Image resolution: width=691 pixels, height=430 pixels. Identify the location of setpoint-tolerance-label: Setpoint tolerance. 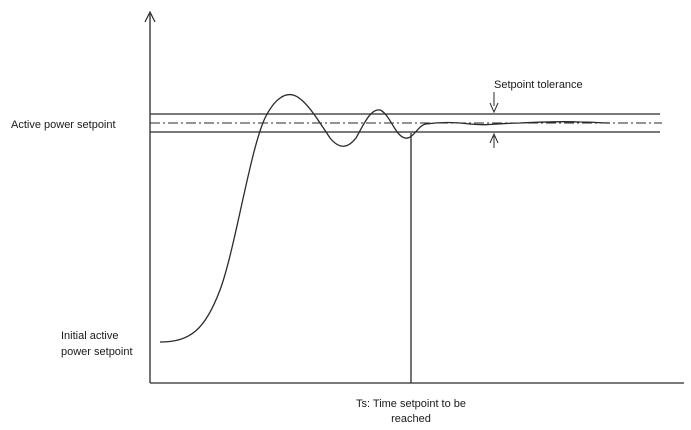
(538, 85).